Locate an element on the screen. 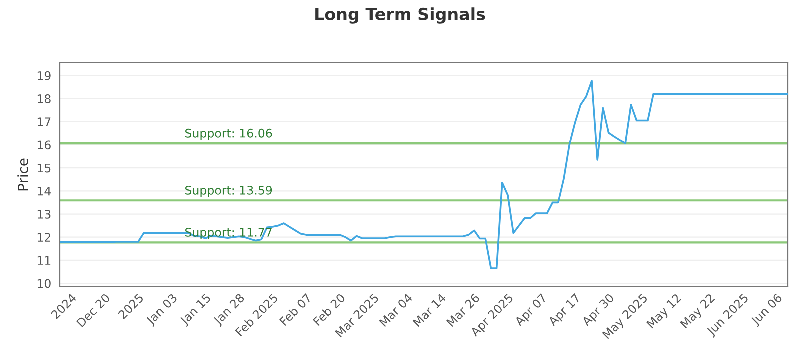  y-tick-label: 17 is located at coordinates (44, 122).